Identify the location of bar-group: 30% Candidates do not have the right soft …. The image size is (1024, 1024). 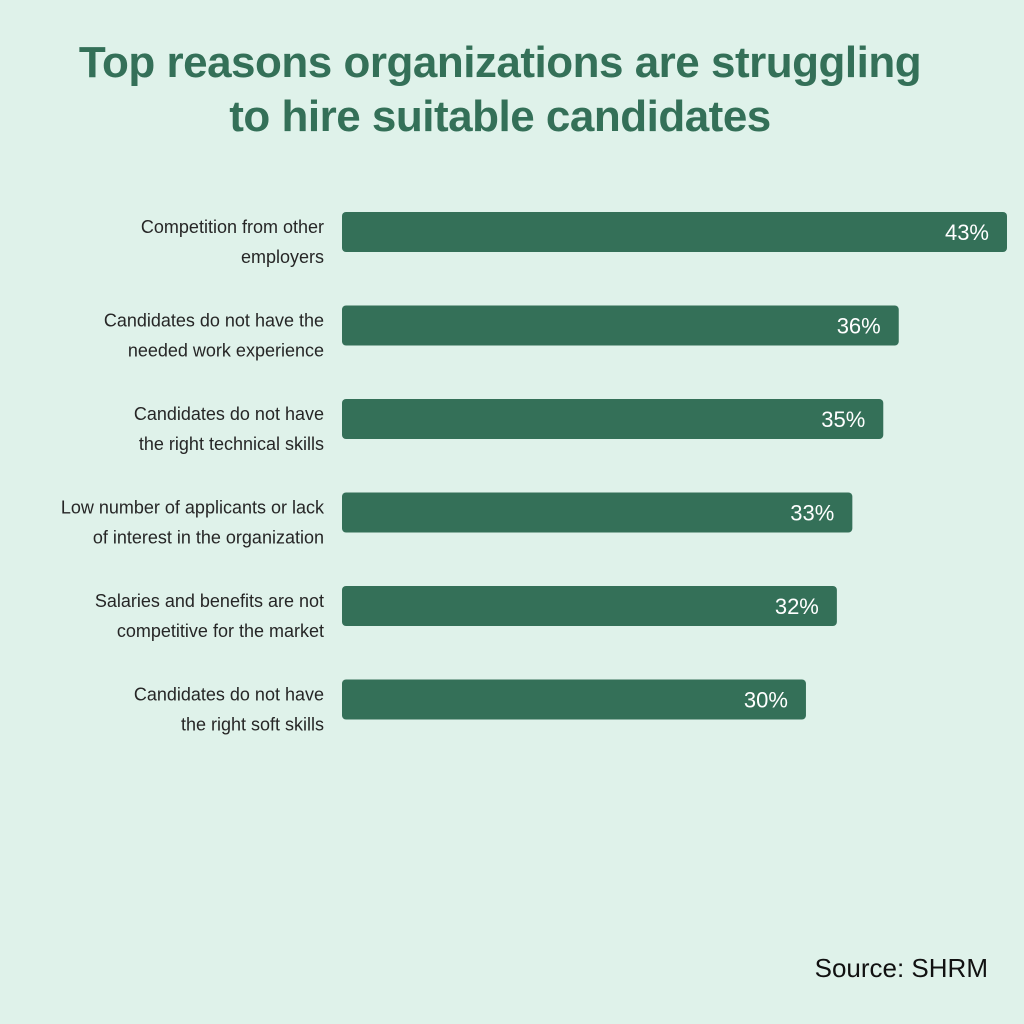
(470, 707).